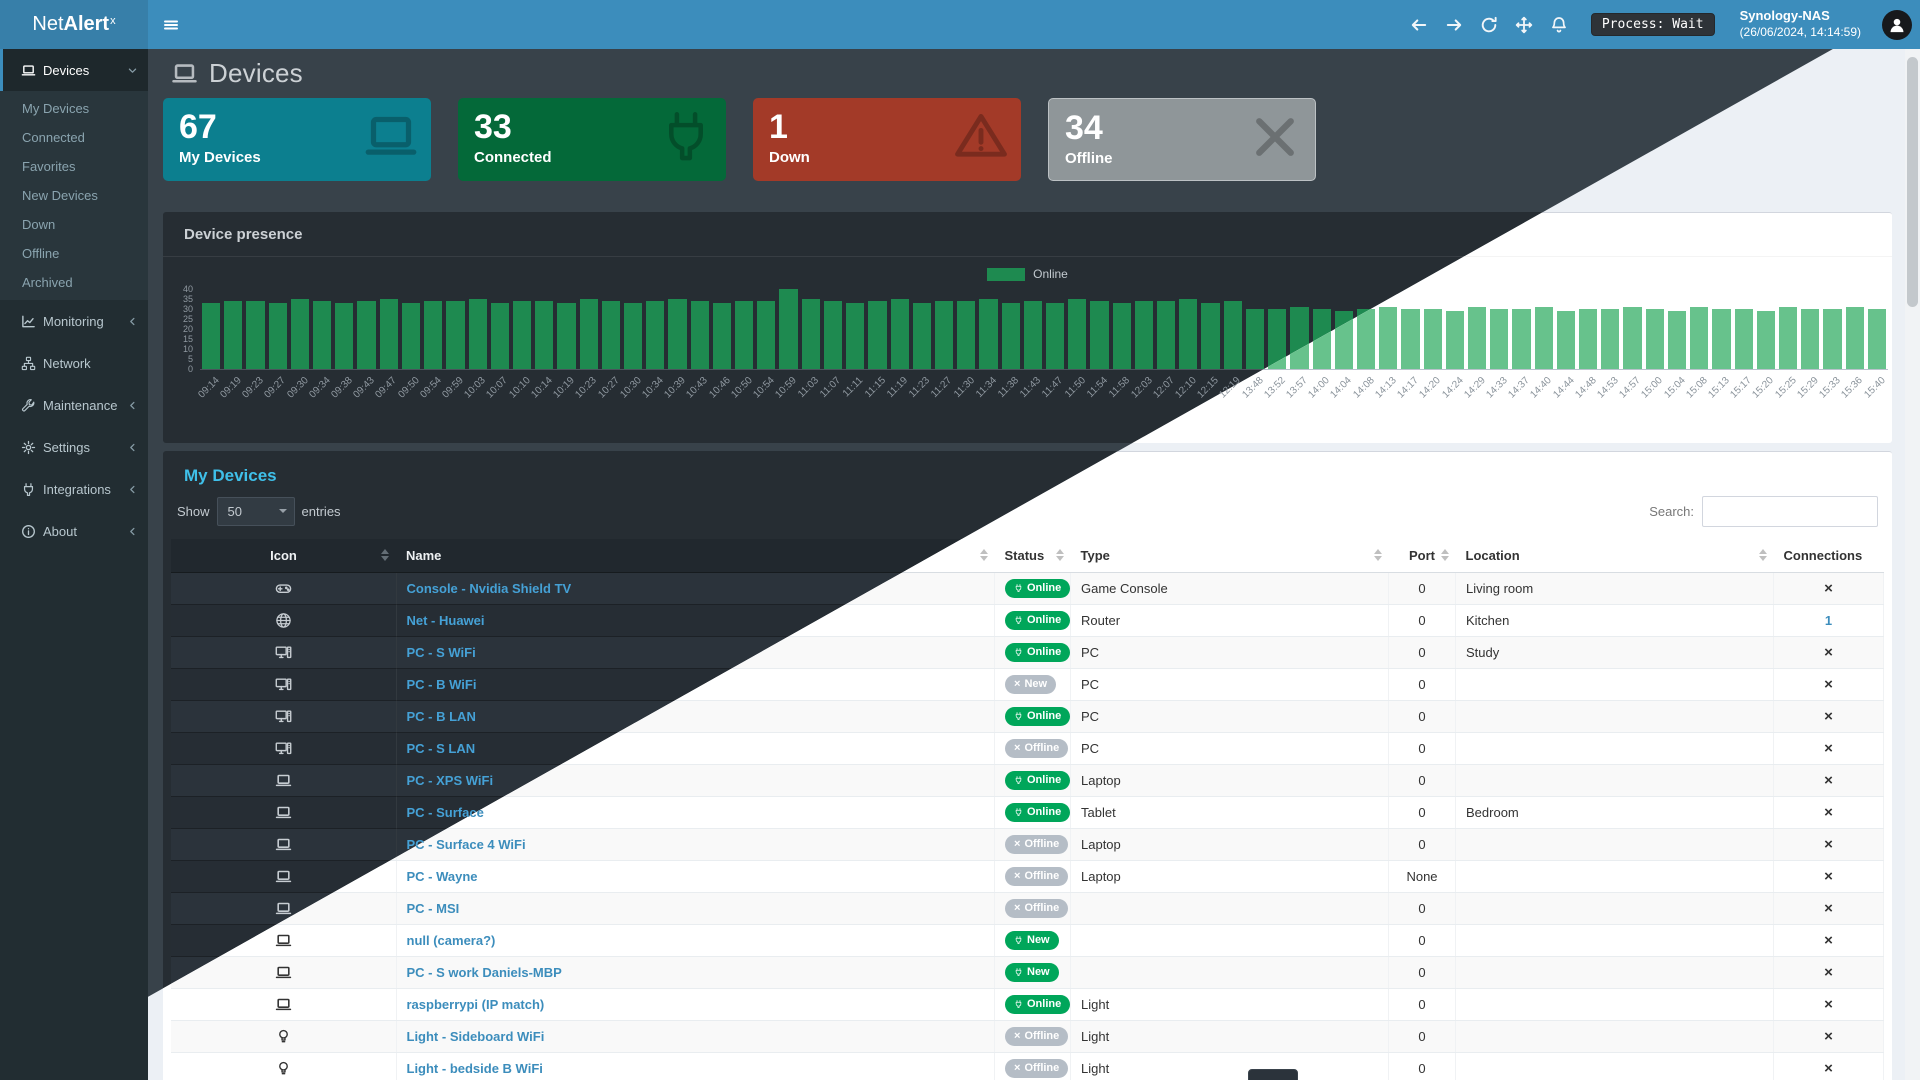  What do you see at coordinates (1454, 25) in the screenshot?
I see `forward-button` at bounding box center [1454, 25].